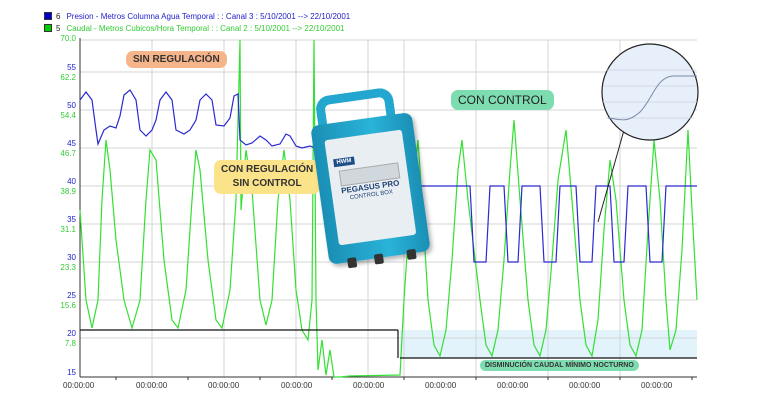 The height and width of the screenshot is (400, 770). I want to click on y-tick-blue: 45, so click(71, 143).